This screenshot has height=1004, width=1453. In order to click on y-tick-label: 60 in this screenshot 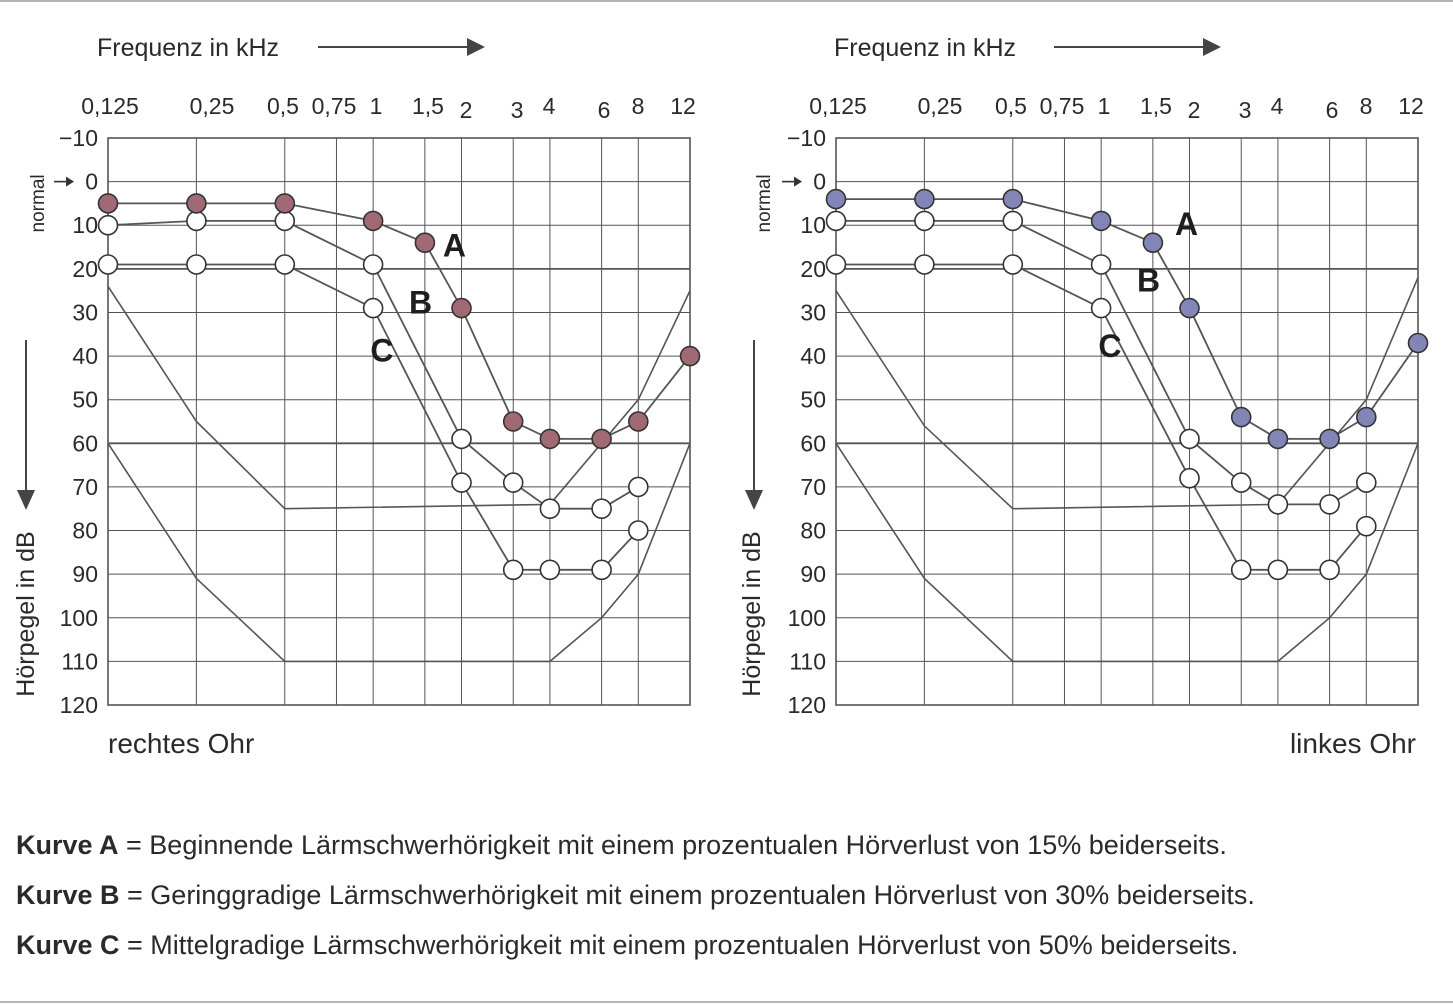, I will do `click(85, 443)`.